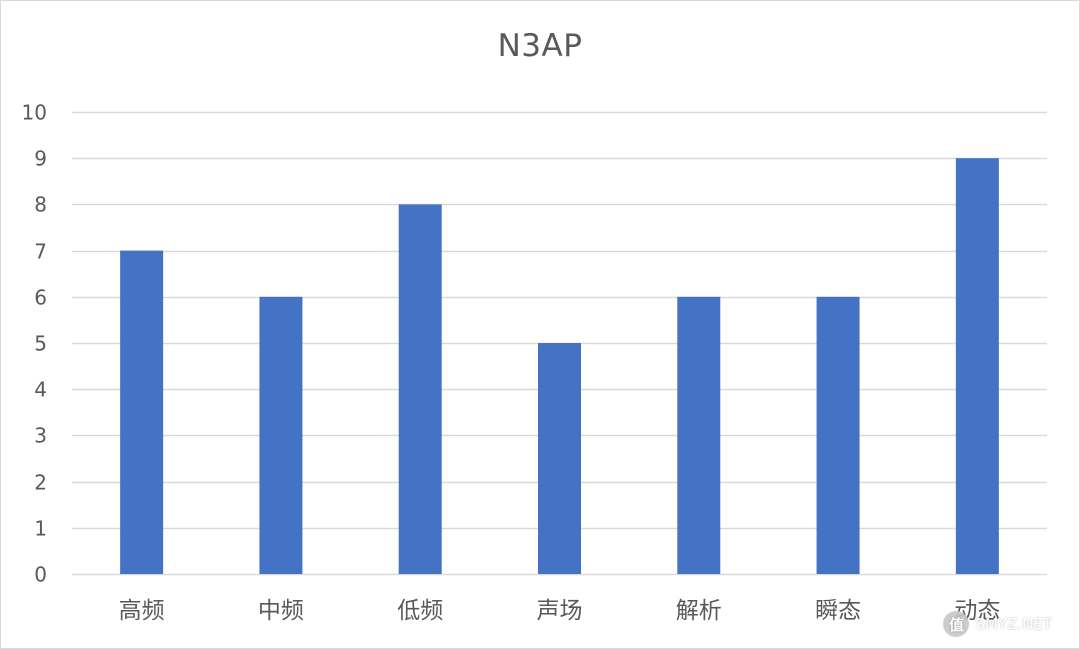  Describe the element at coordinates (838, 611) in the screenshot. I see `x-category-label: 瞬态` at that location.